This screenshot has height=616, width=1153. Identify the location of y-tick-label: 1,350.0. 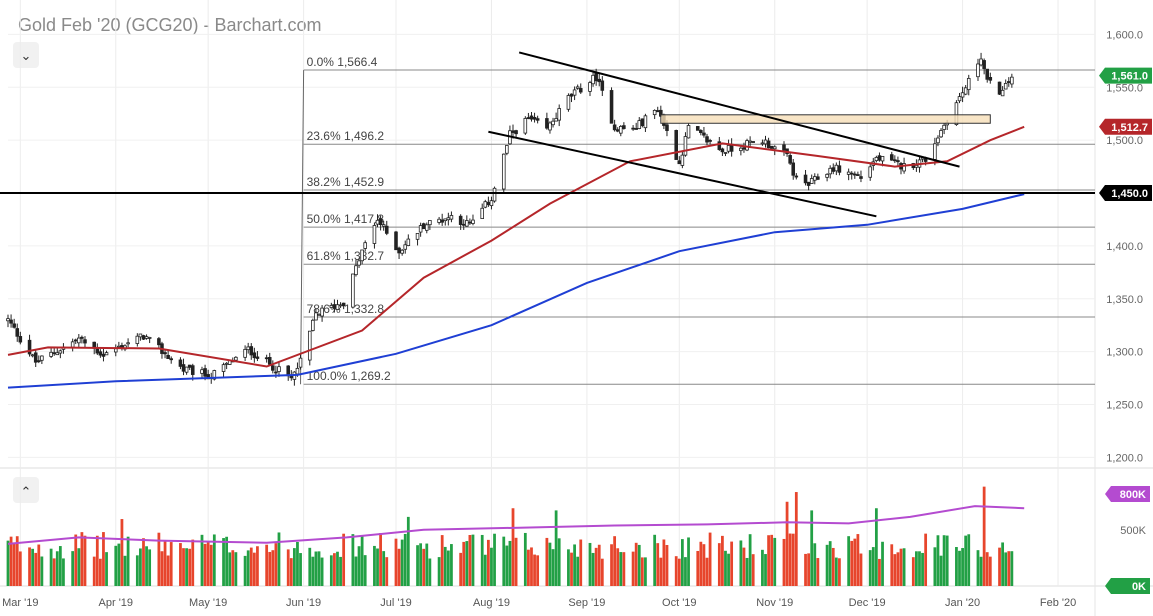
(1124, 300).